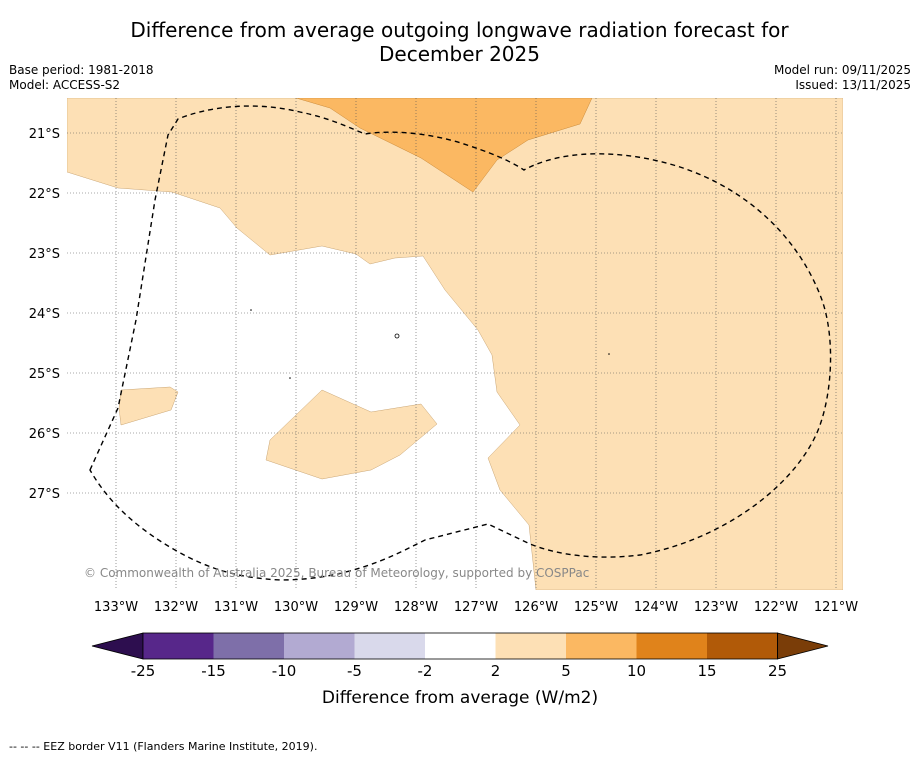  I want to click on model-run: Model run: 09/11/2025, so click(842, 70).